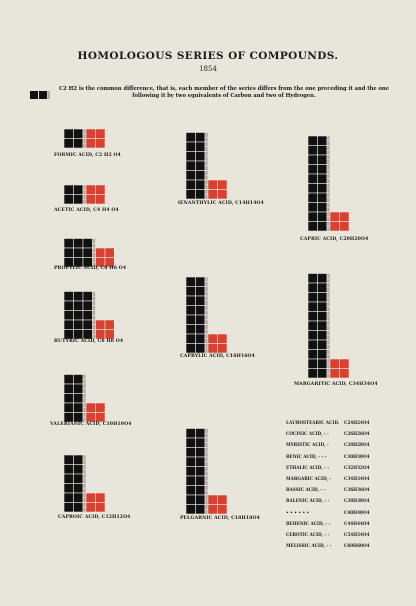 The width and height of the screenshot is (416, 606). I want to click on list-item-name: MYRISTIC ACID, -, so click(307, 445).